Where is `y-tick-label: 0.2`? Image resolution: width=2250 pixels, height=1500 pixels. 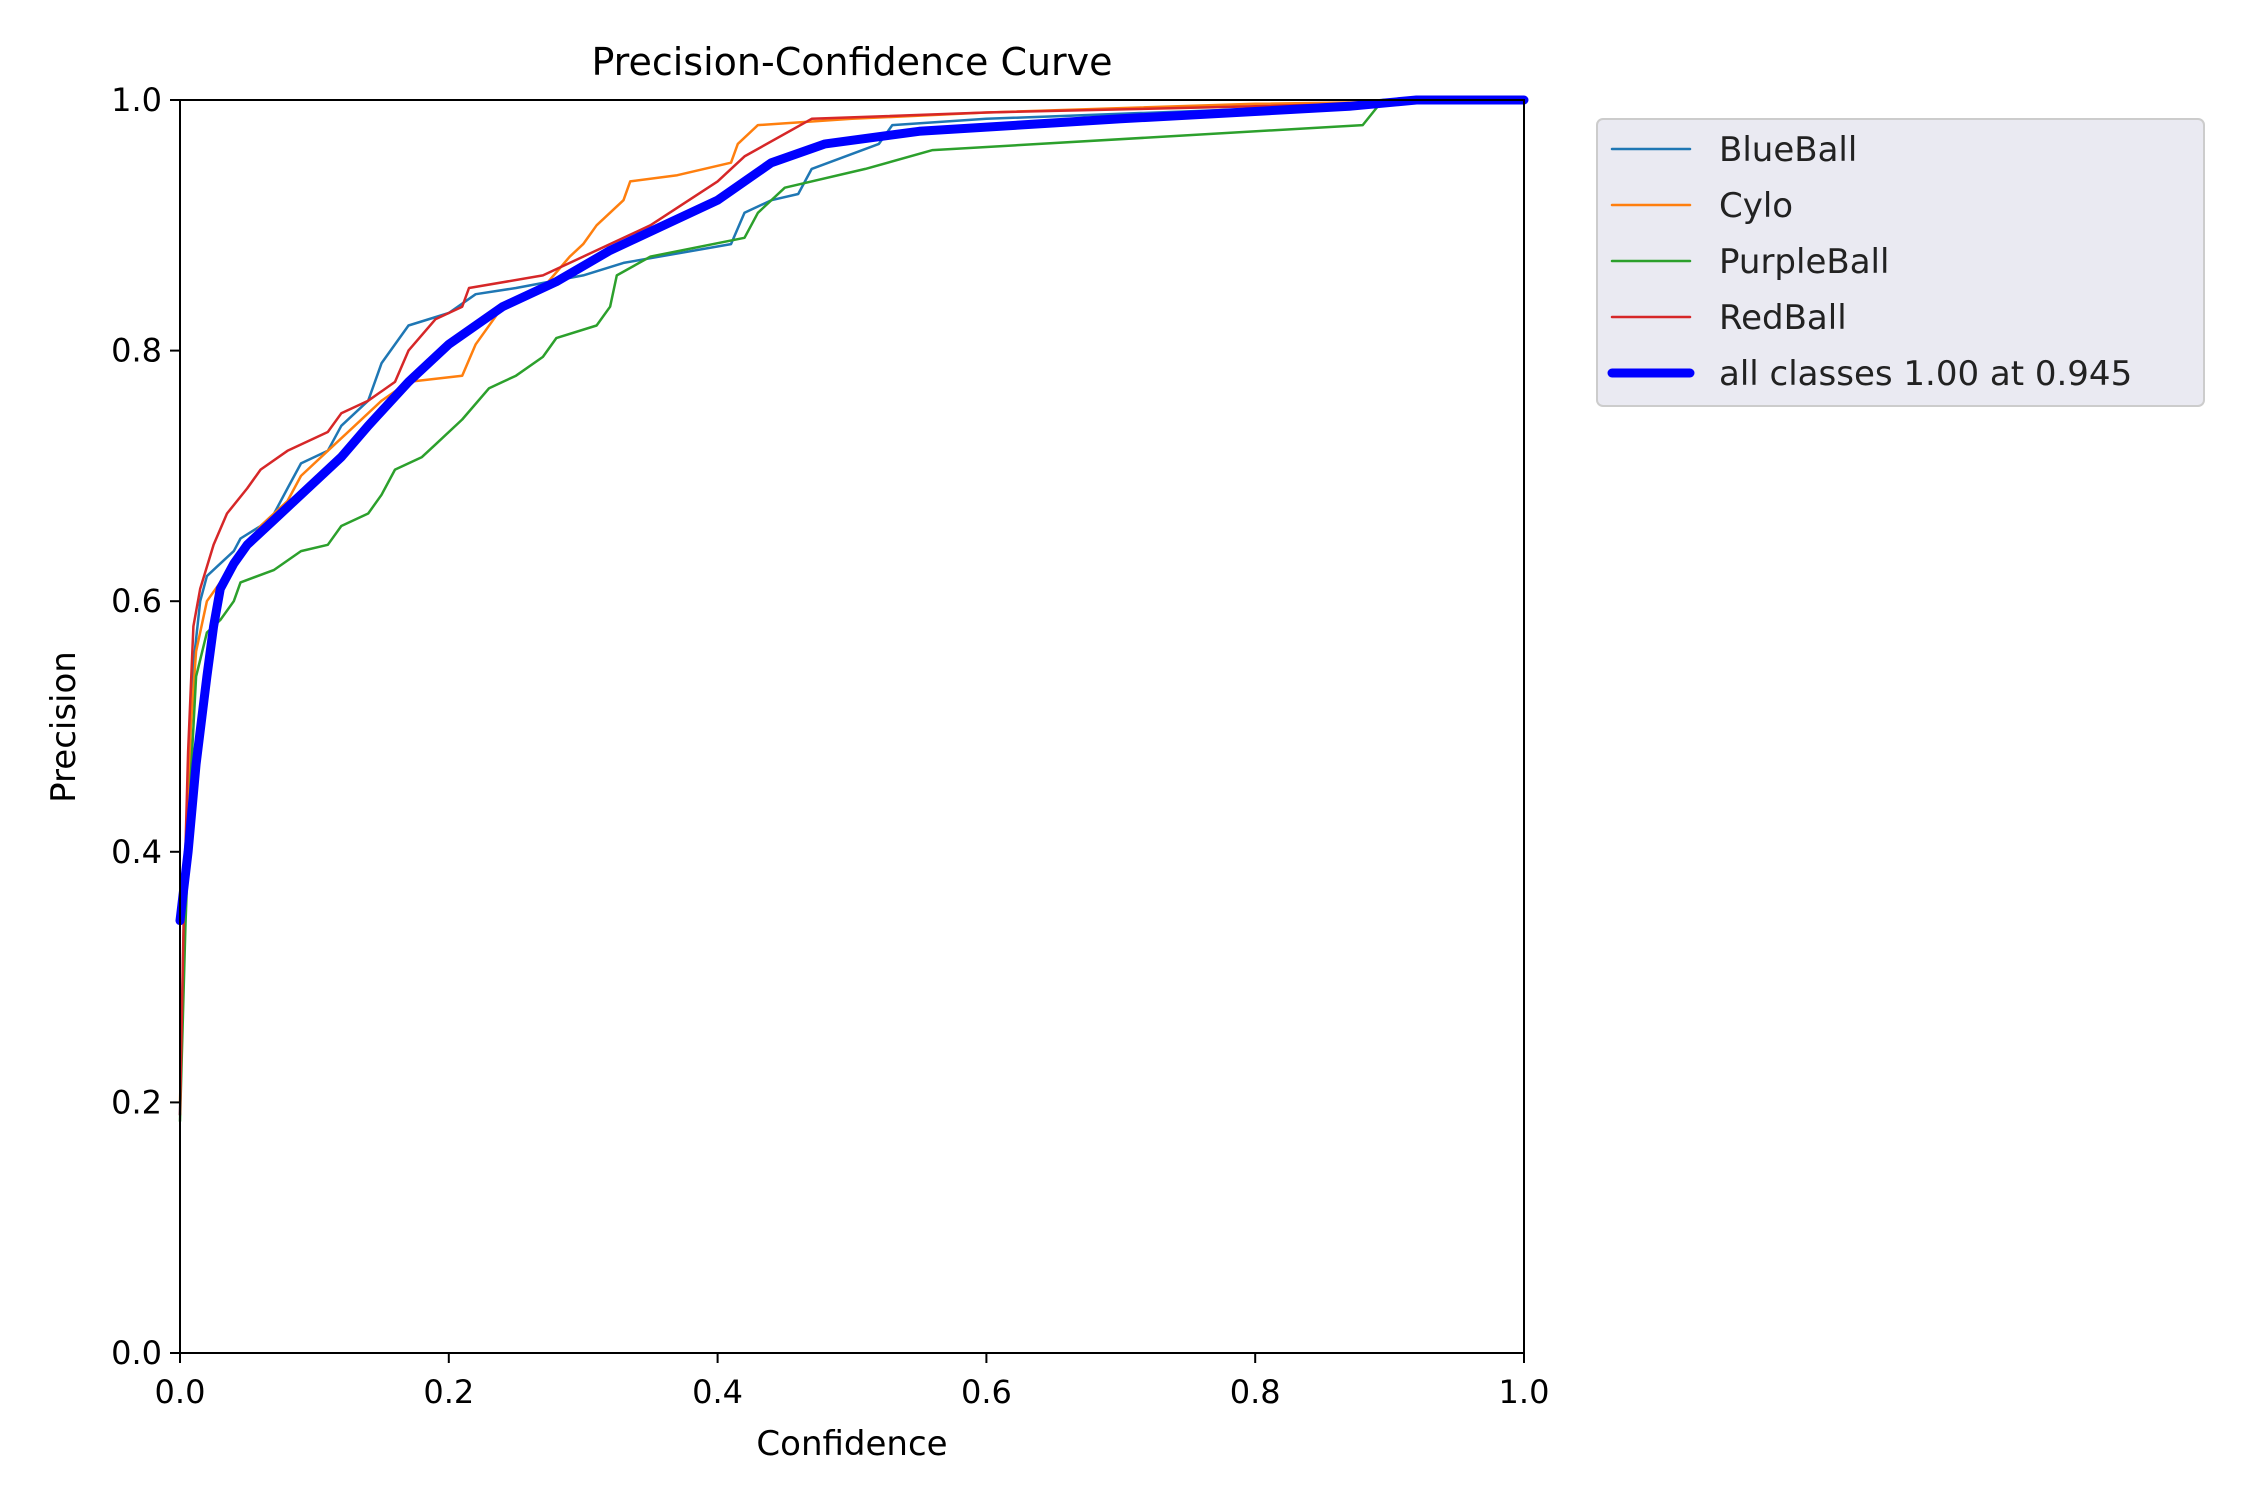 y-tick-label: 0.2 is located at coordinates (136, 1102).